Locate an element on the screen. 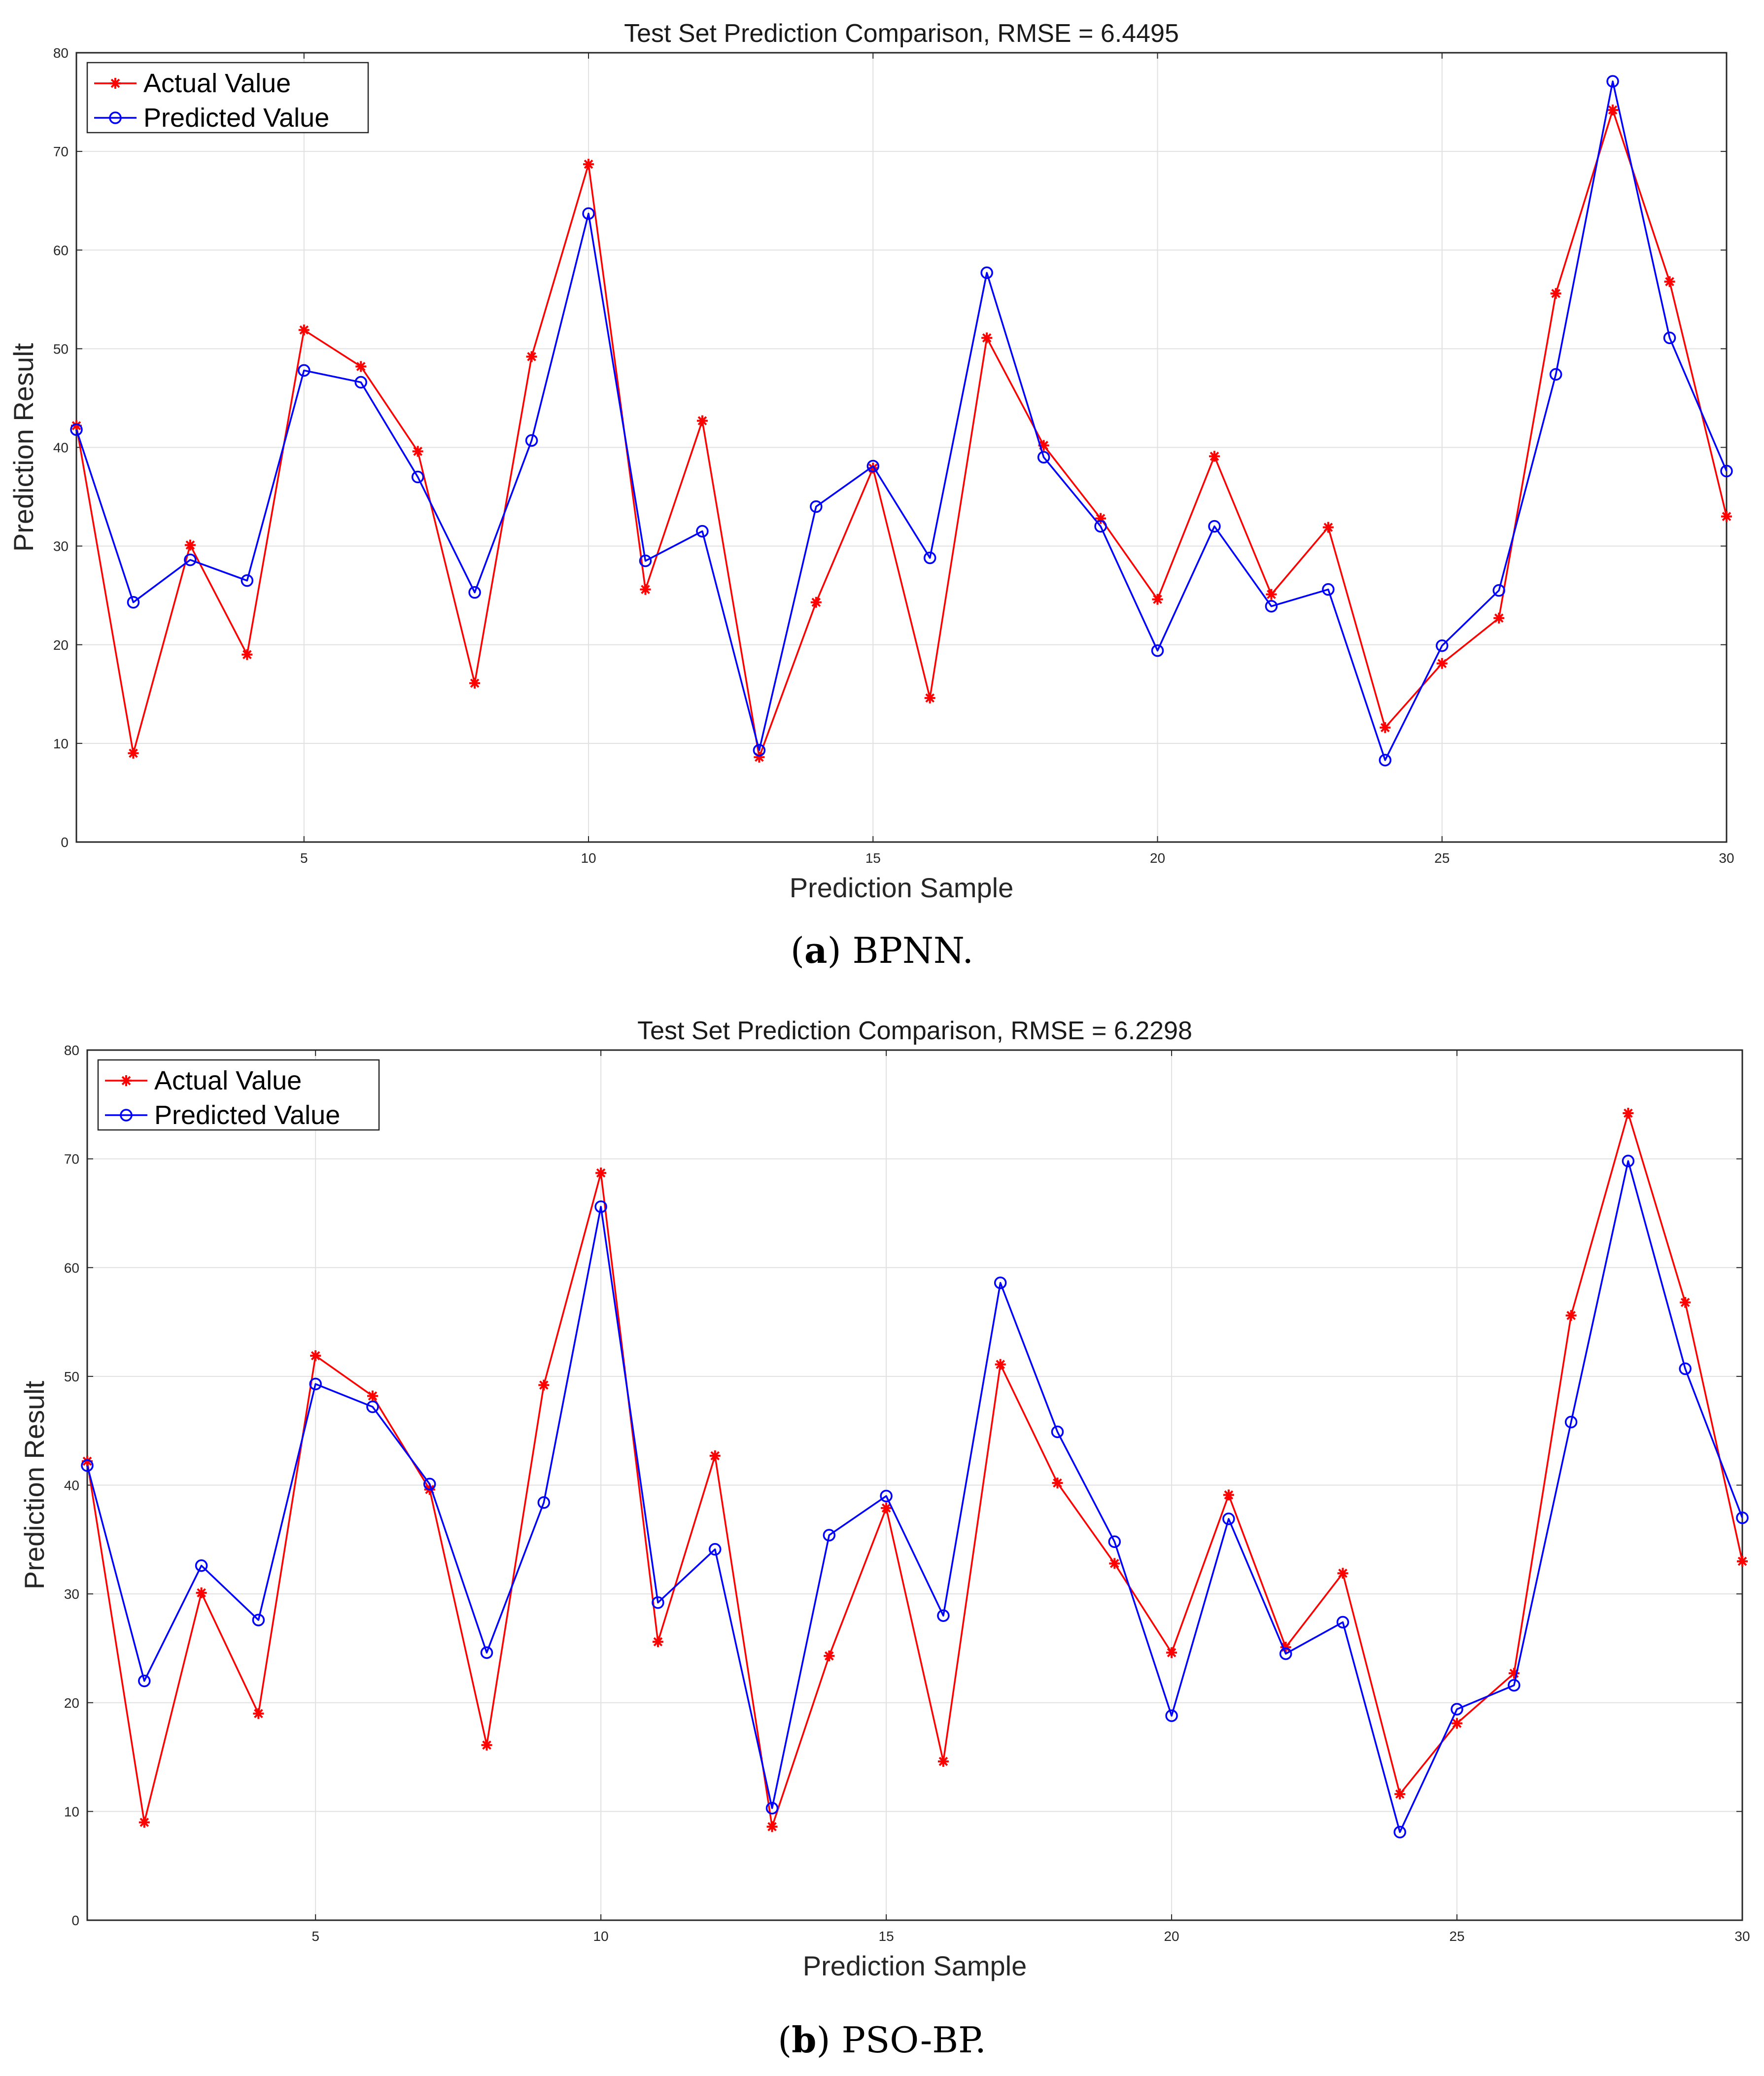  chart-b-legend: Actual Value Predicted Value is located at coordinates (238, 1095).